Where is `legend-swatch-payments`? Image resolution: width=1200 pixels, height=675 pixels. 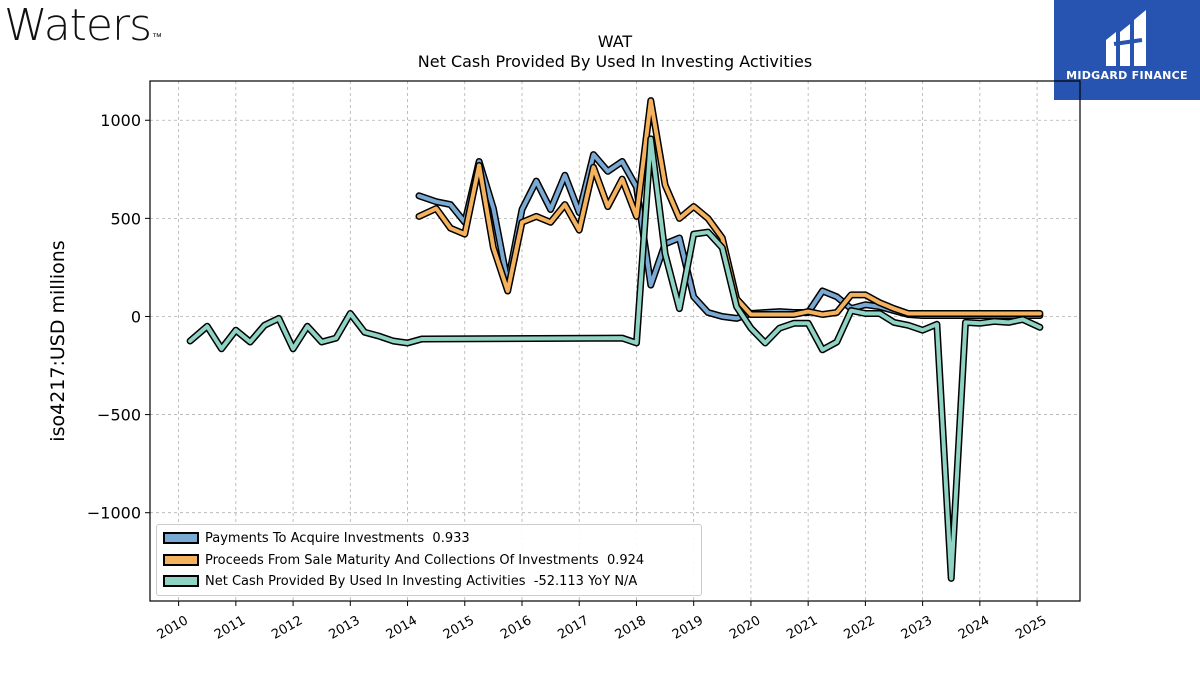 legend-swatch-payments is located at coordinates (181, 538).